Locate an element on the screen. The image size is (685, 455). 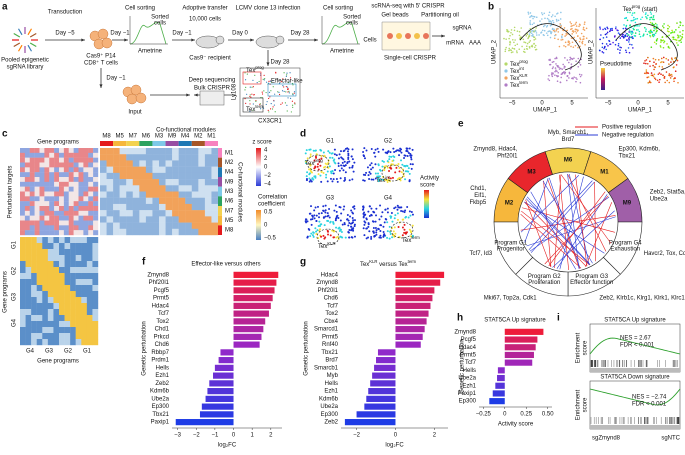
module-bar is located at coordinates (220, 162).